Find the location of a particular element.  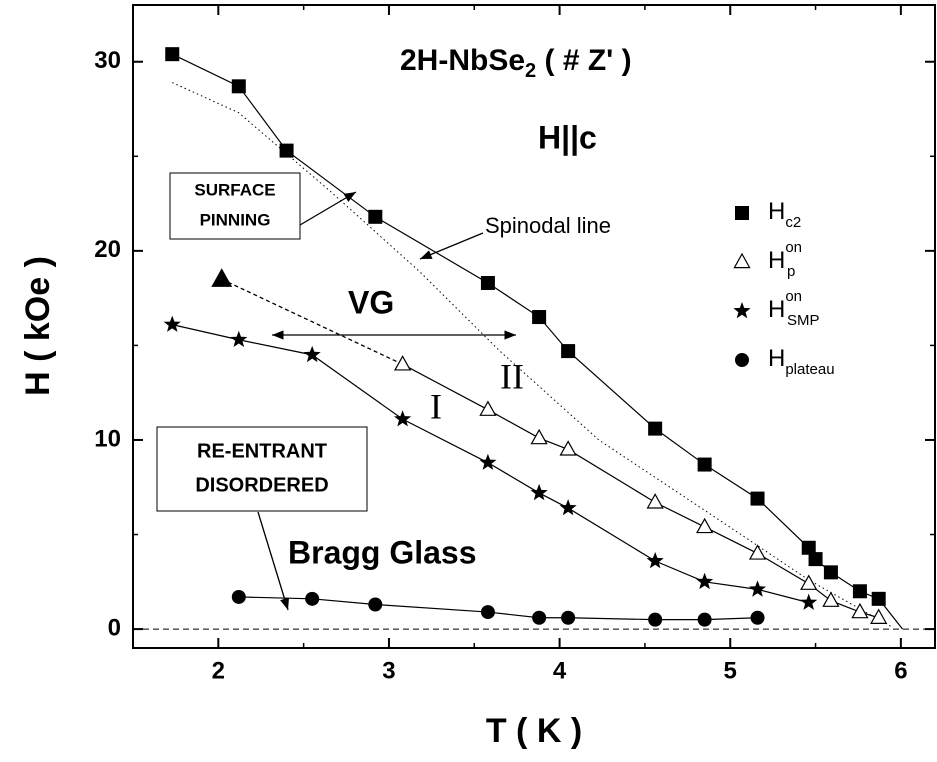

extrapolated-marker is located at coordinates (222, 277).